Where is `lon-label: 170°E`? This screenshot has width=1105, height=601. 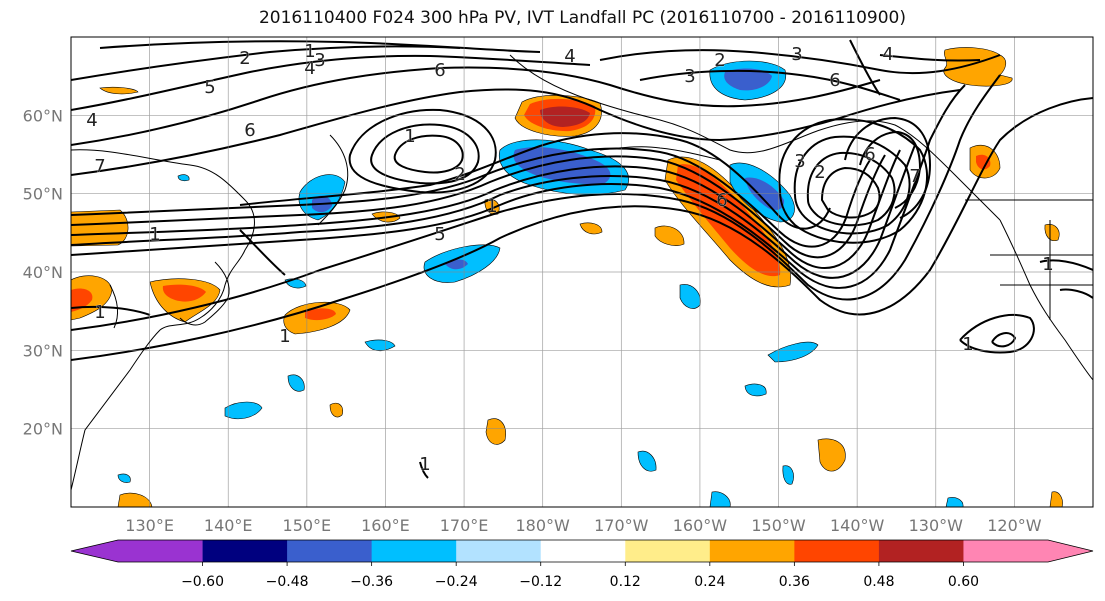
lon-label: 170°E is located at coordinates (464, 525).